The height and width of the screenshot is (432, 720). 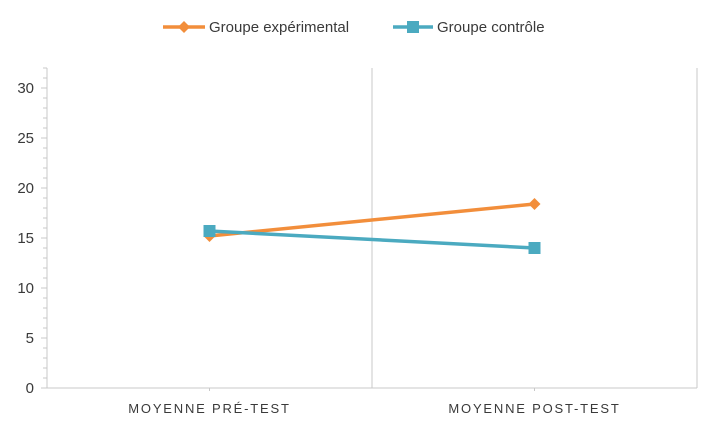 I want to click on legend-item: Groupe contrôle, so click(x=469, y=27).